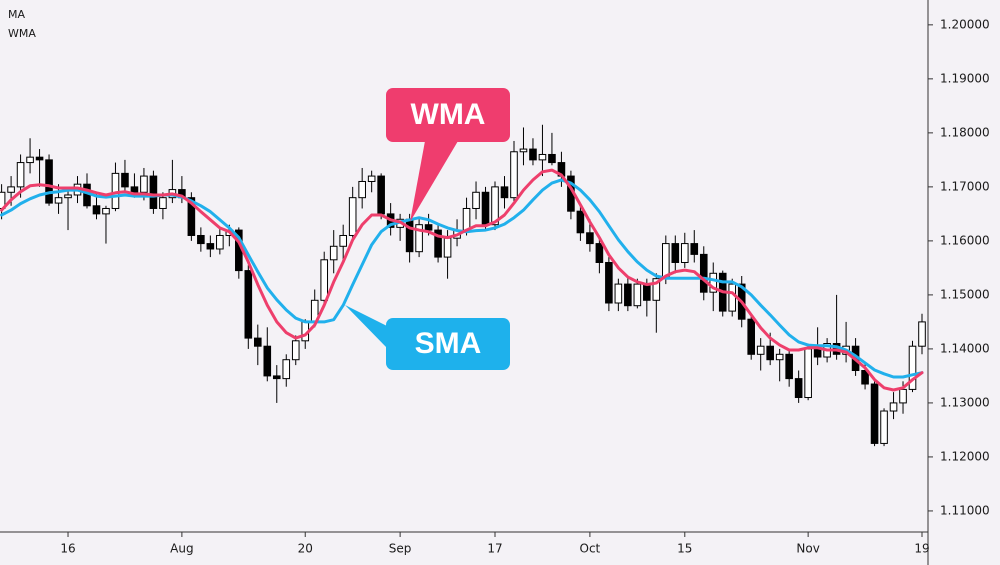 Image resolution: width=1000 pixels, height=565 pixels. I want to click on y-tick-label: 1.19000, so click(965, 78).